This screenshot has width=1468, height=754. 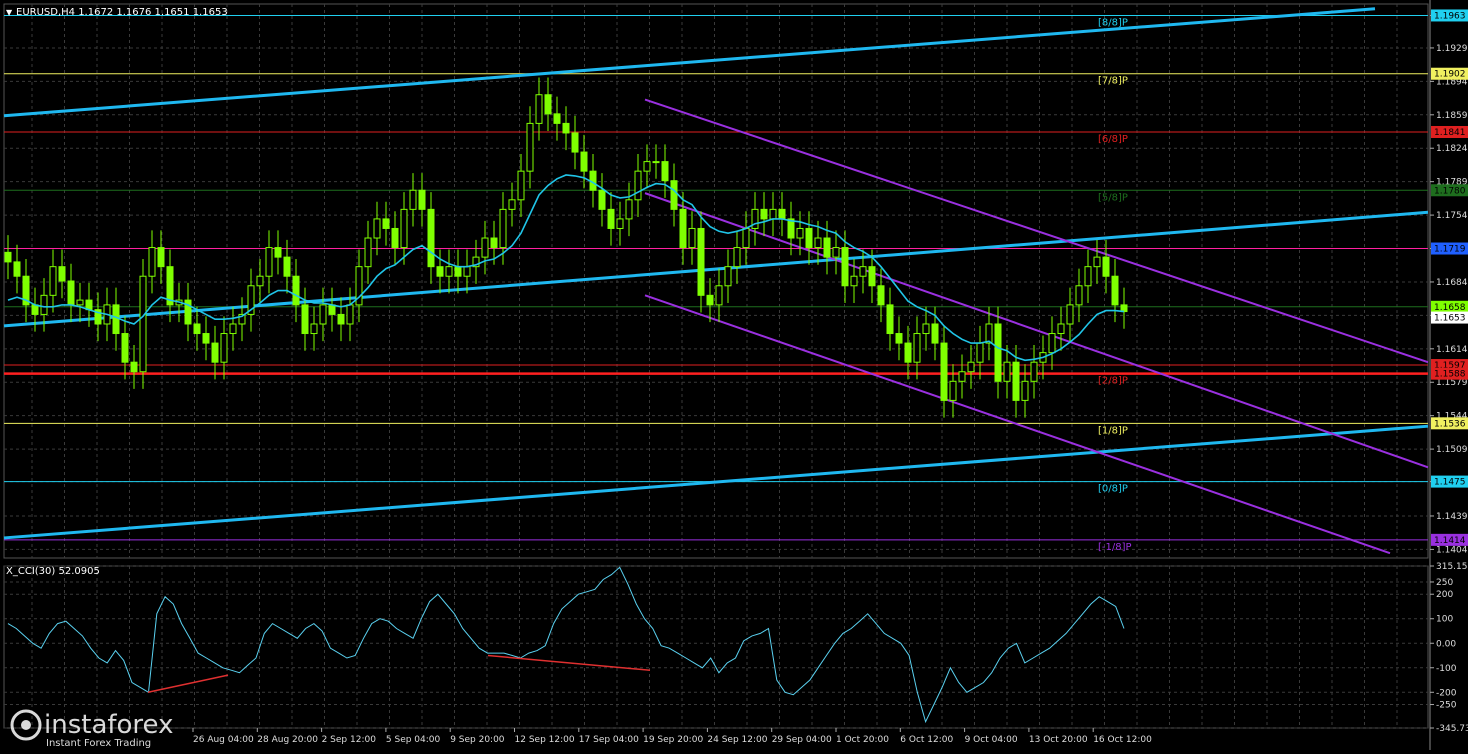 What do you see at coordinates (1450, 424) in the screenshot?
I see `murray-level-box-text: 1.1536` at bounding box center [1450, 424].